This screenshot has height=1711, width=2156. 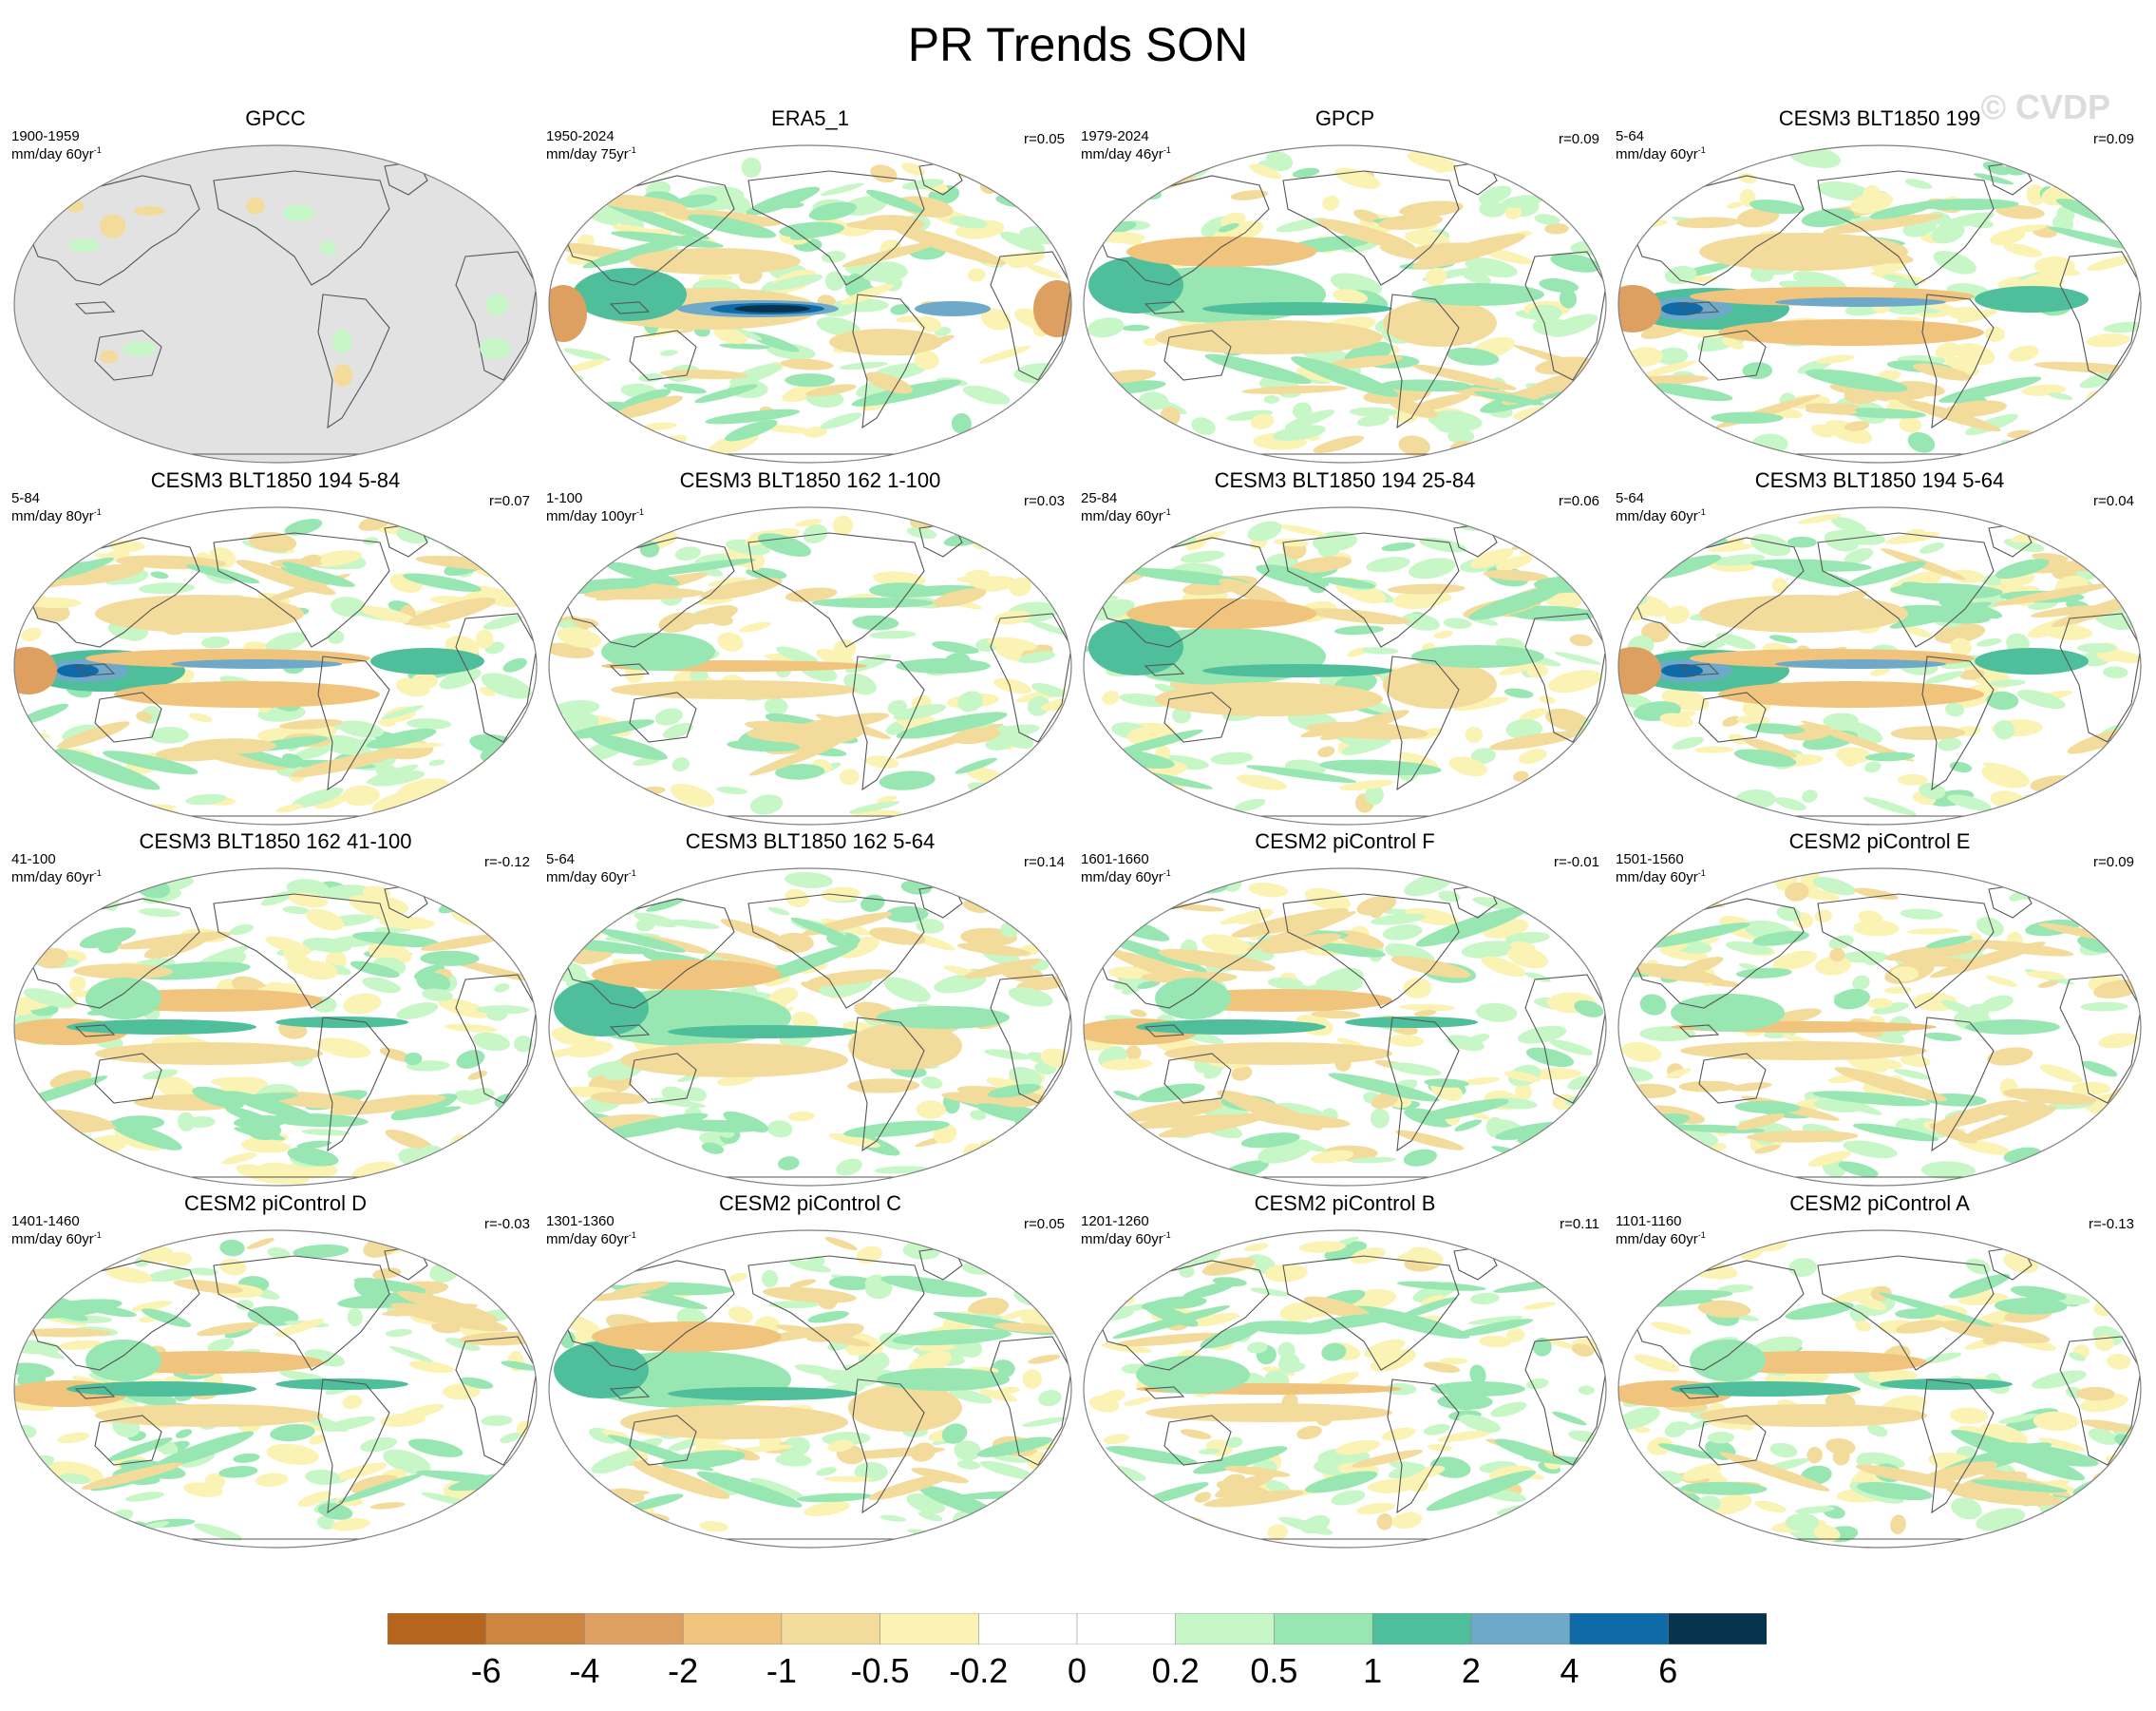 I want to click on south-america-dry, so click(x=905, y=1408).